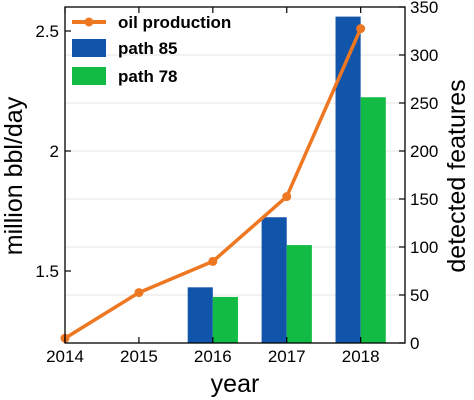 Image resolution: width=474 pixels, height=400 pixels. Describe the element at coordinates (414, 343) in the screenshot. I see `right-tick-label: 0` at that location.